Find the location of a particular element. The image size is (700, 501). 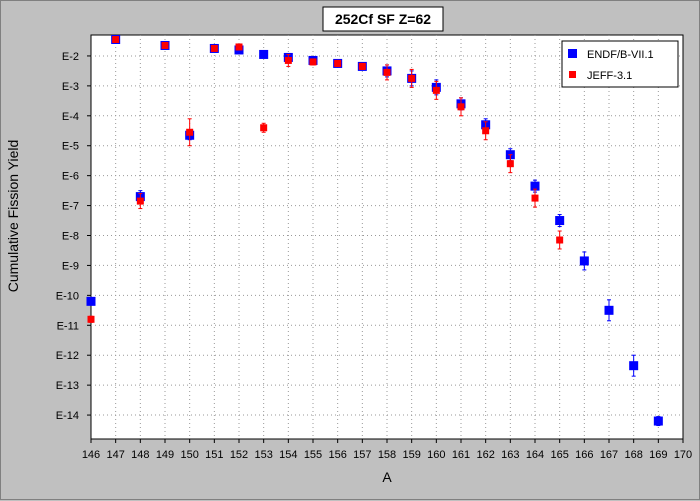

title-frame is located at coordinates (383, 19).